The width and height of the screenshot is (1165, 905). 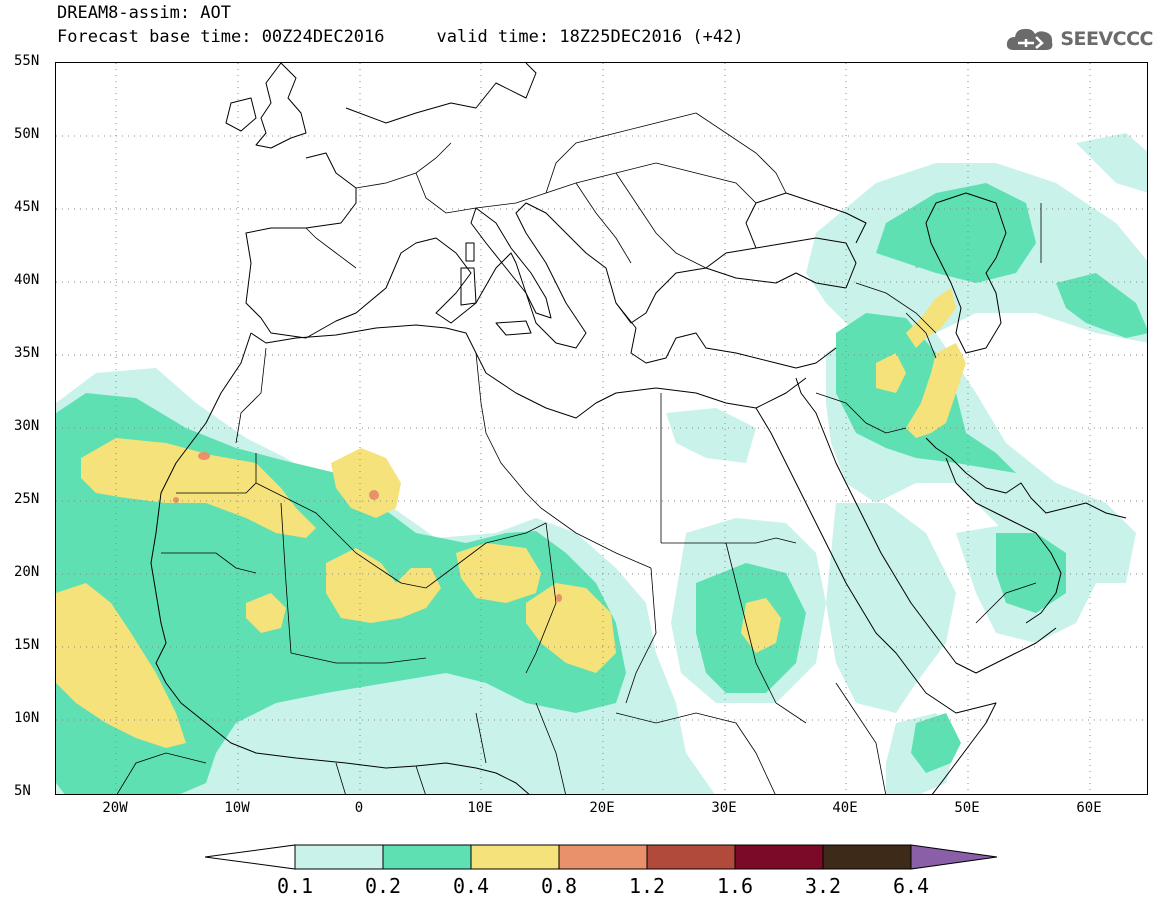 What do you see at coordinates (27, 426) in the screenshot?
I see `lat-label: 30N` at bounding box center [27, 426].